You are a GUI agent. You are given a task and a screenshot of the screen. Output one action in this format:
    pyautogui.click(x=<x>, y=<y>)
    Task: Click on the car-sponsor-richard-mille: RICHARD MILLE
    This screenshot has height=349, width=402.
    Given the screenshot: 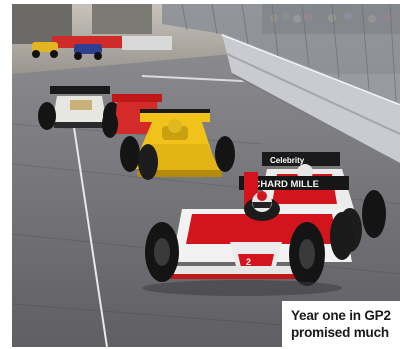 What is the action you would take?
    pyautogui.click(x=281, y=184)
    